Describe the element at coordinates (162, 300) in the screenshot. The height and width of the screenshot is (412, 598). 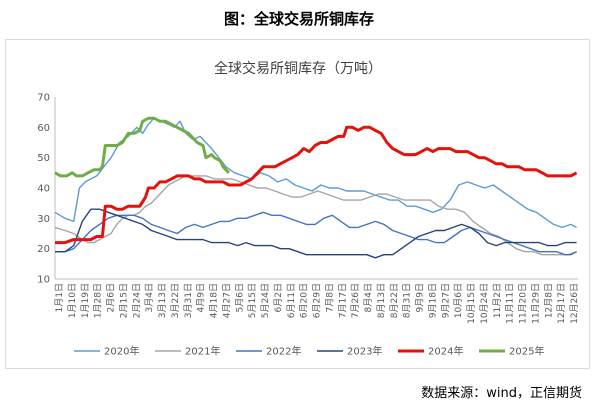
I see `x-tick-label: 3月13日` at that location.